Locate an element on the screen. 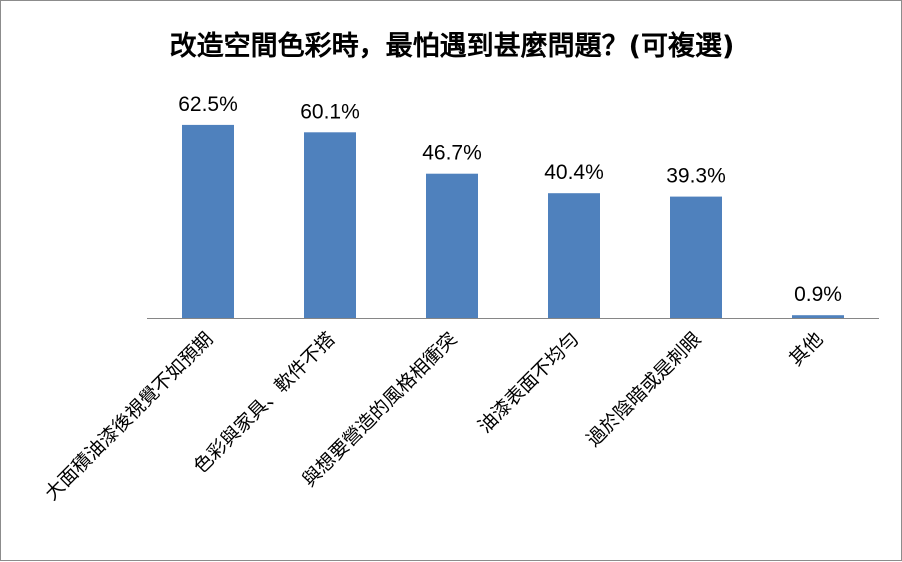  data-label: 60.1% is located at coordinates (330, 111).